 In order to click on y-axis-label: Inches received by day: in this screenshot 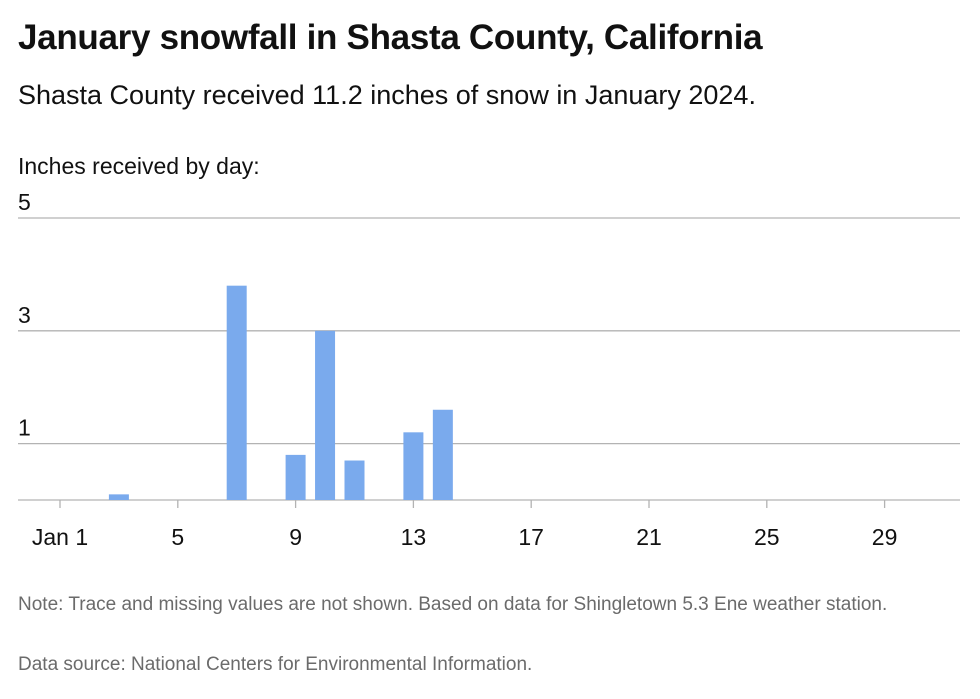, I will do `click(139, 166)`.